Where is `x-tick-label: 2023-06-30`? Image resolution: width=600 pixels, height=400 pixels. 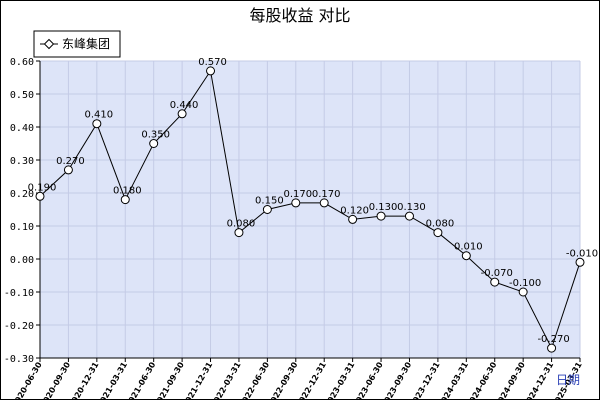
x-tick-label: 2023-06-30 is located at coordinates (368, 380).